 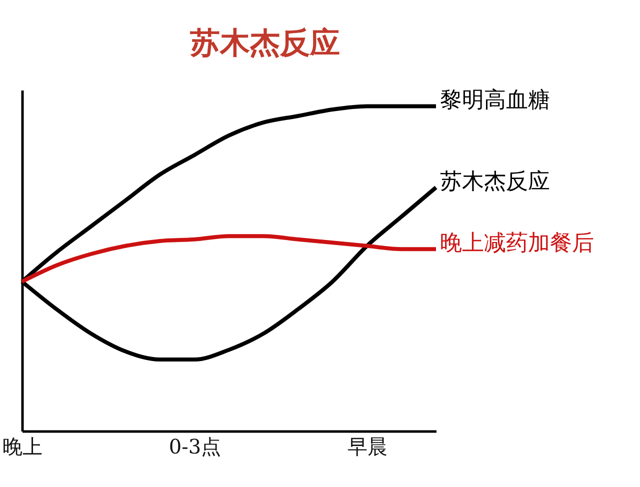 What do you see at coordinates (195, 446) in the screenshot?
I see `x-tick-label: 0-3点` at bounding box center [195, 446].